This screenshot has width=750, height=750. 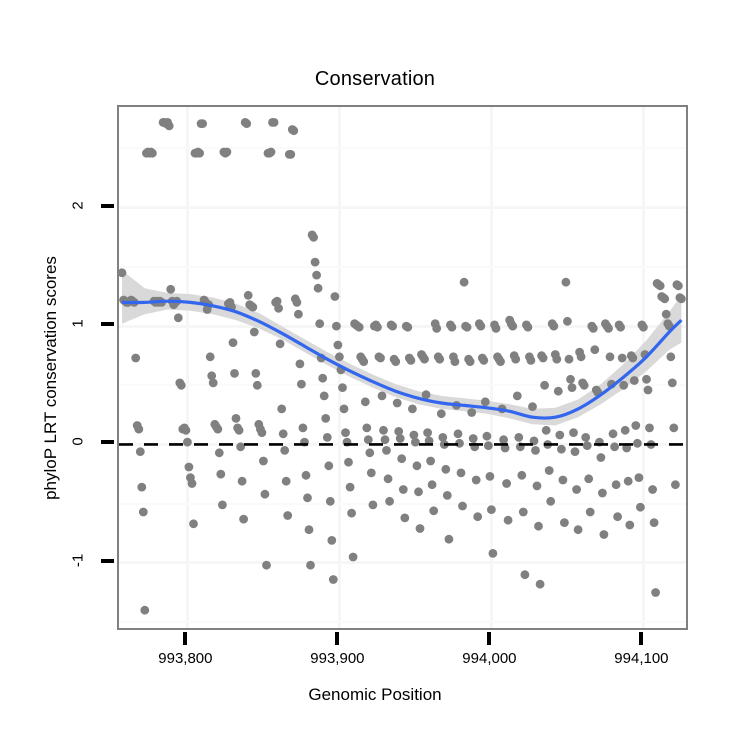 What do you see at coordinates (641, 658) in the screenshot?
I see `x-tick-label: 994,100` at bounding box center [641, 658].